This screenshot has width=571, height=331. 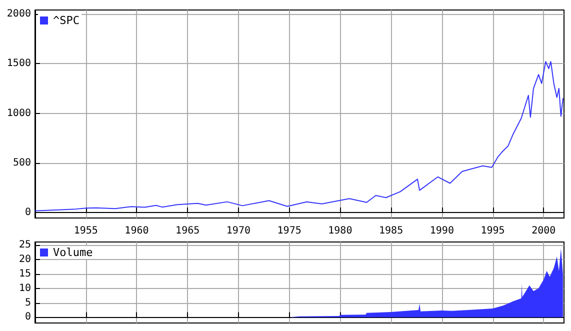 What do you see at coordinates (136, 231) in the screenshot?
I see `x-tick-label: 1960` at bounding box center [136, 231].